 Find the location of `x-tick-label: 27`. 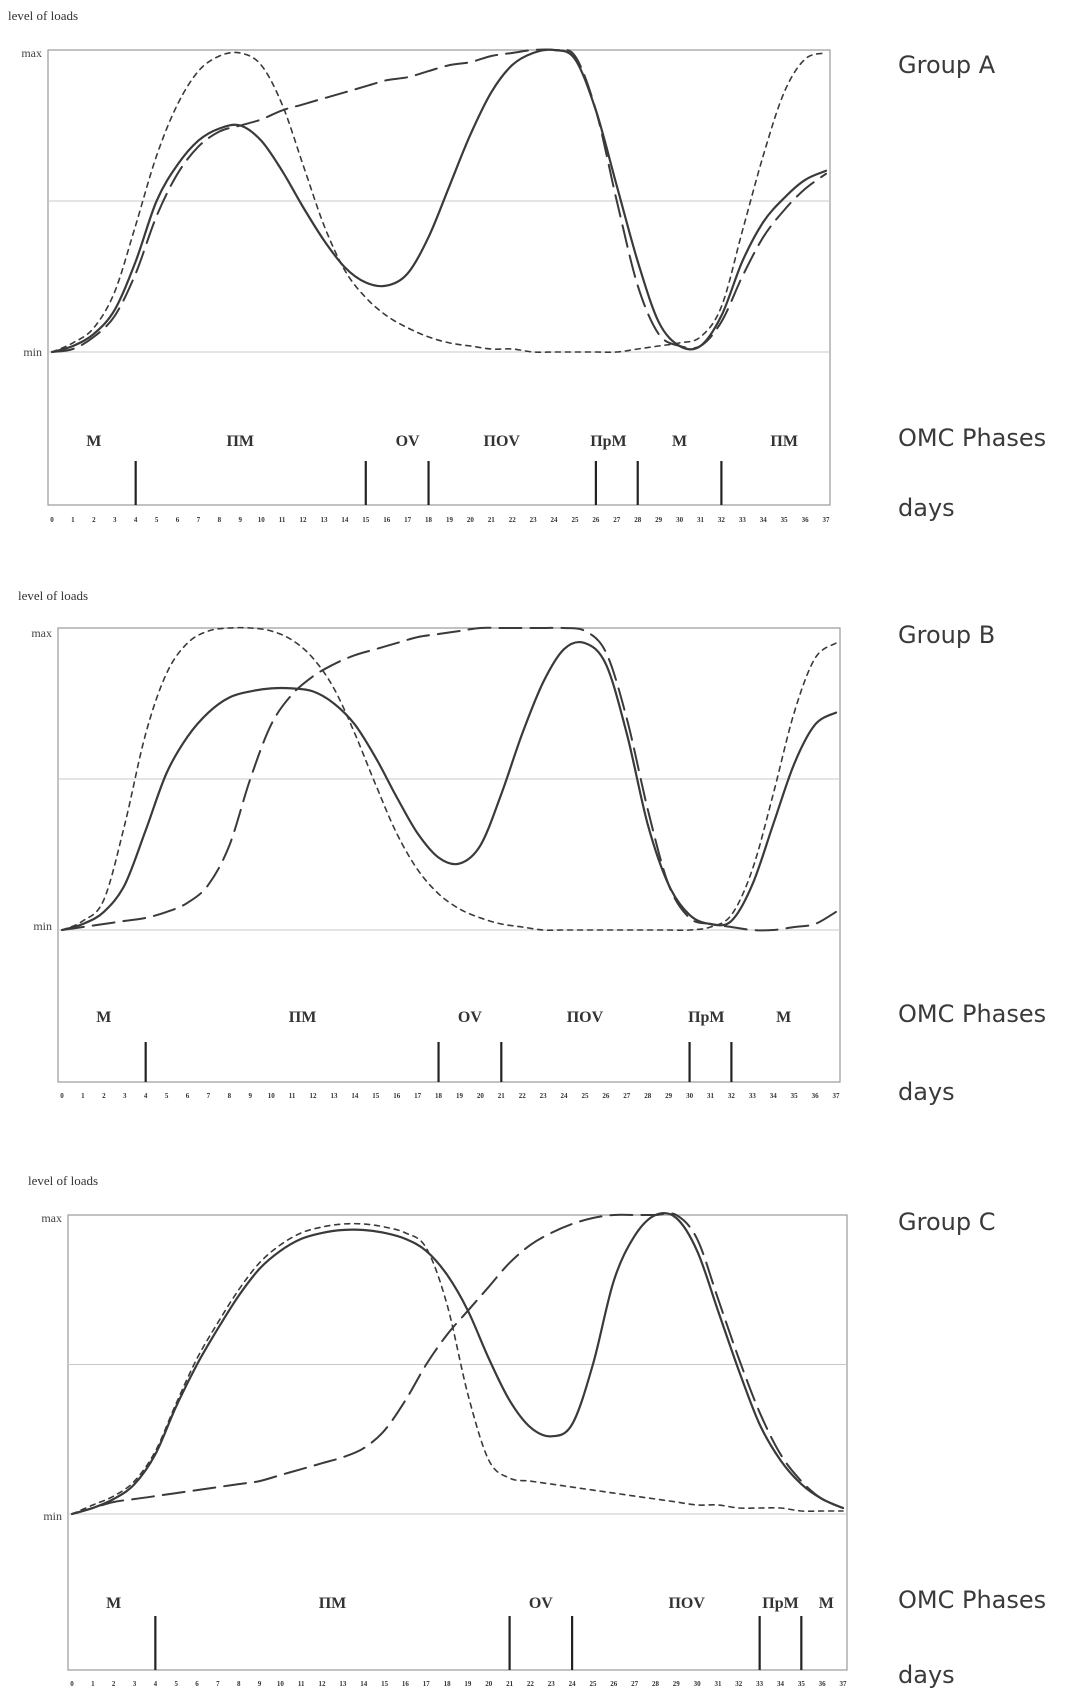

x-tick-label: 27 is located at coordinates (617, 520).